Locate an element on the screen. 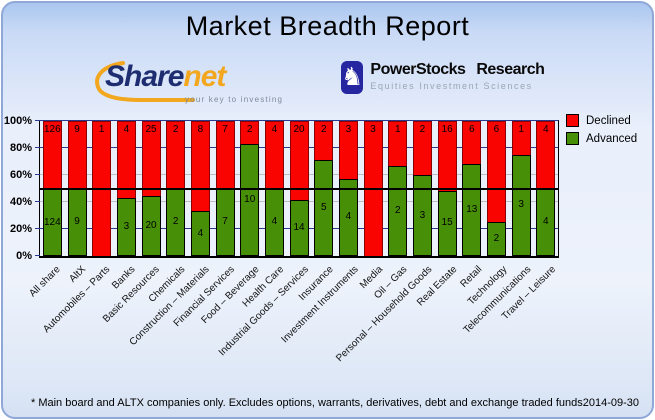  y-tick-label: 60% is located at coordinates (20, 175).